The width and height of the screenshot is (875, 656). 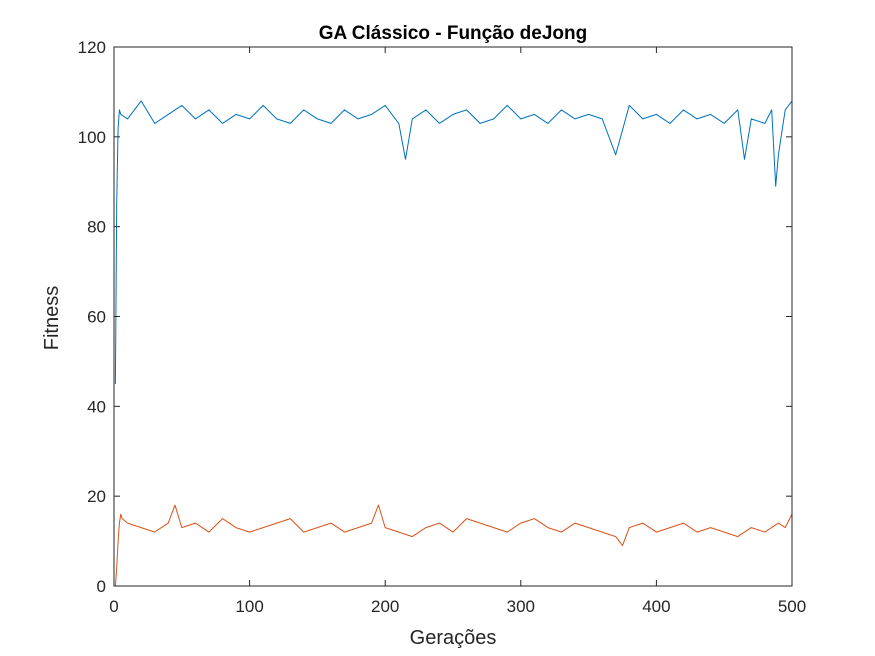 What do you see at coordinates (92, 137) in the screenshot?
I see `y-tick-label-100: 100` at bounding box center [92, 137].